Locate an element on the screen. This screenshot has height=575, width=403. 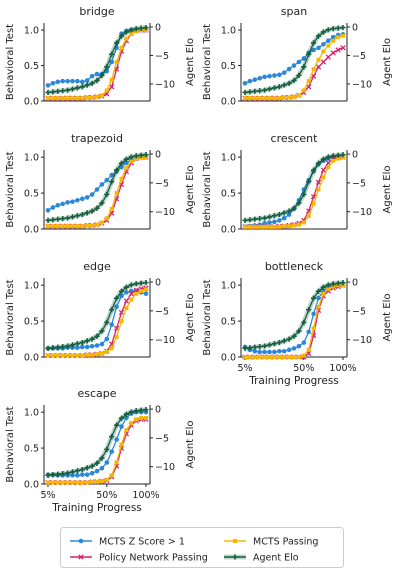
y2-tick-label: −10 is located at coordinates (362, 84).